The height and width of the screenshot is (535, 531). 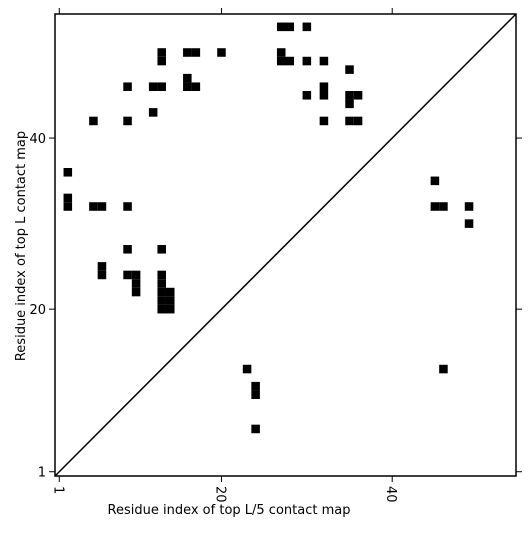 I want to click on x-tick-label: 1, so click(x=57, y=490).